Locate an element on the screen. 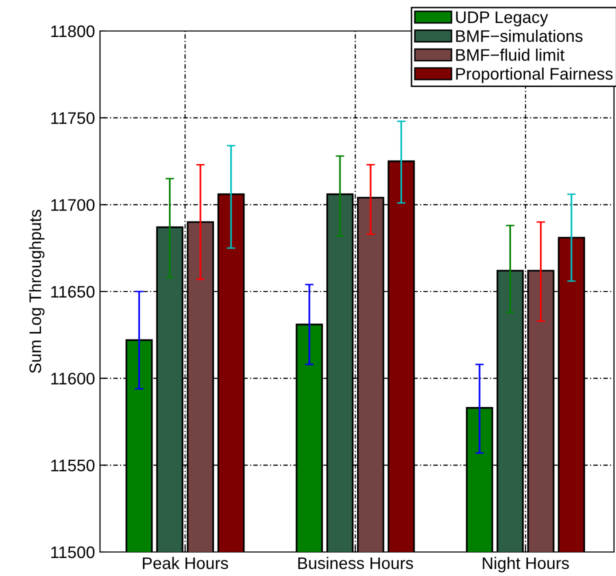 This screenshot has width=616, height=576. y-tick-label: 11600 is located at coordinates (72, 378).